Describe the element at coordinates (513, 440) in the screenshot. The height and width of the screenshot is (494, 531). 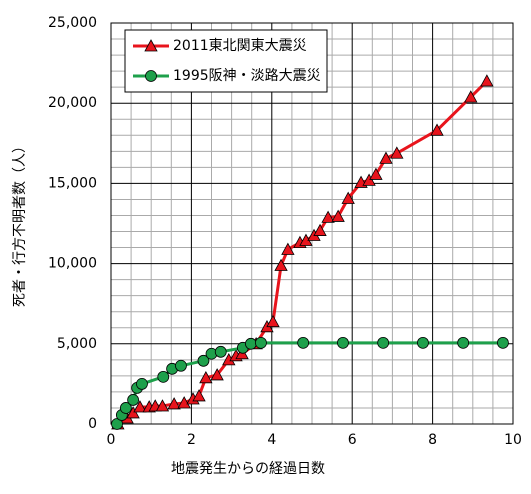
I see `x-tick-label: 10` at that location.